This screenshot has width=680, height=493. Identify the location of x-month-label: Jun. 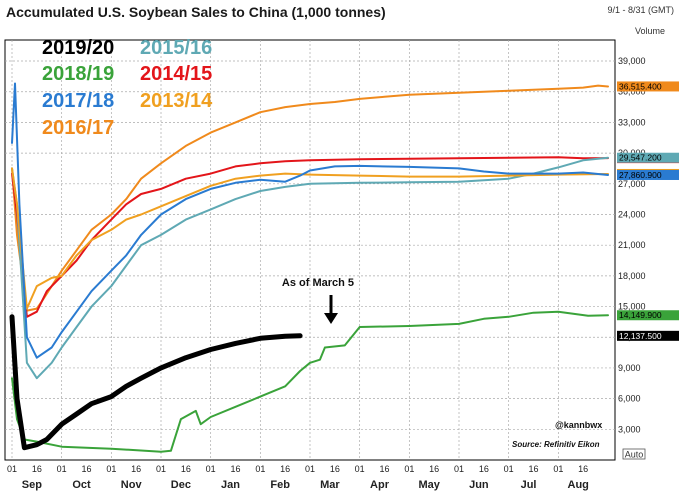
(479, 485).